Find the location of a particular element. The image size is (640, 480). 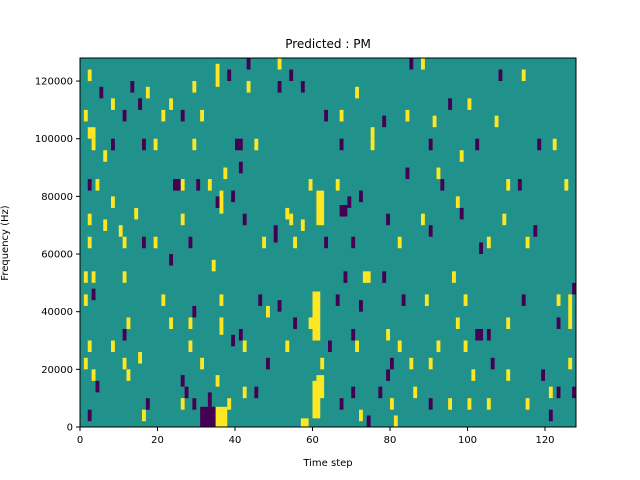

x-tick-label: 80 is located at coordinates (390, 440).